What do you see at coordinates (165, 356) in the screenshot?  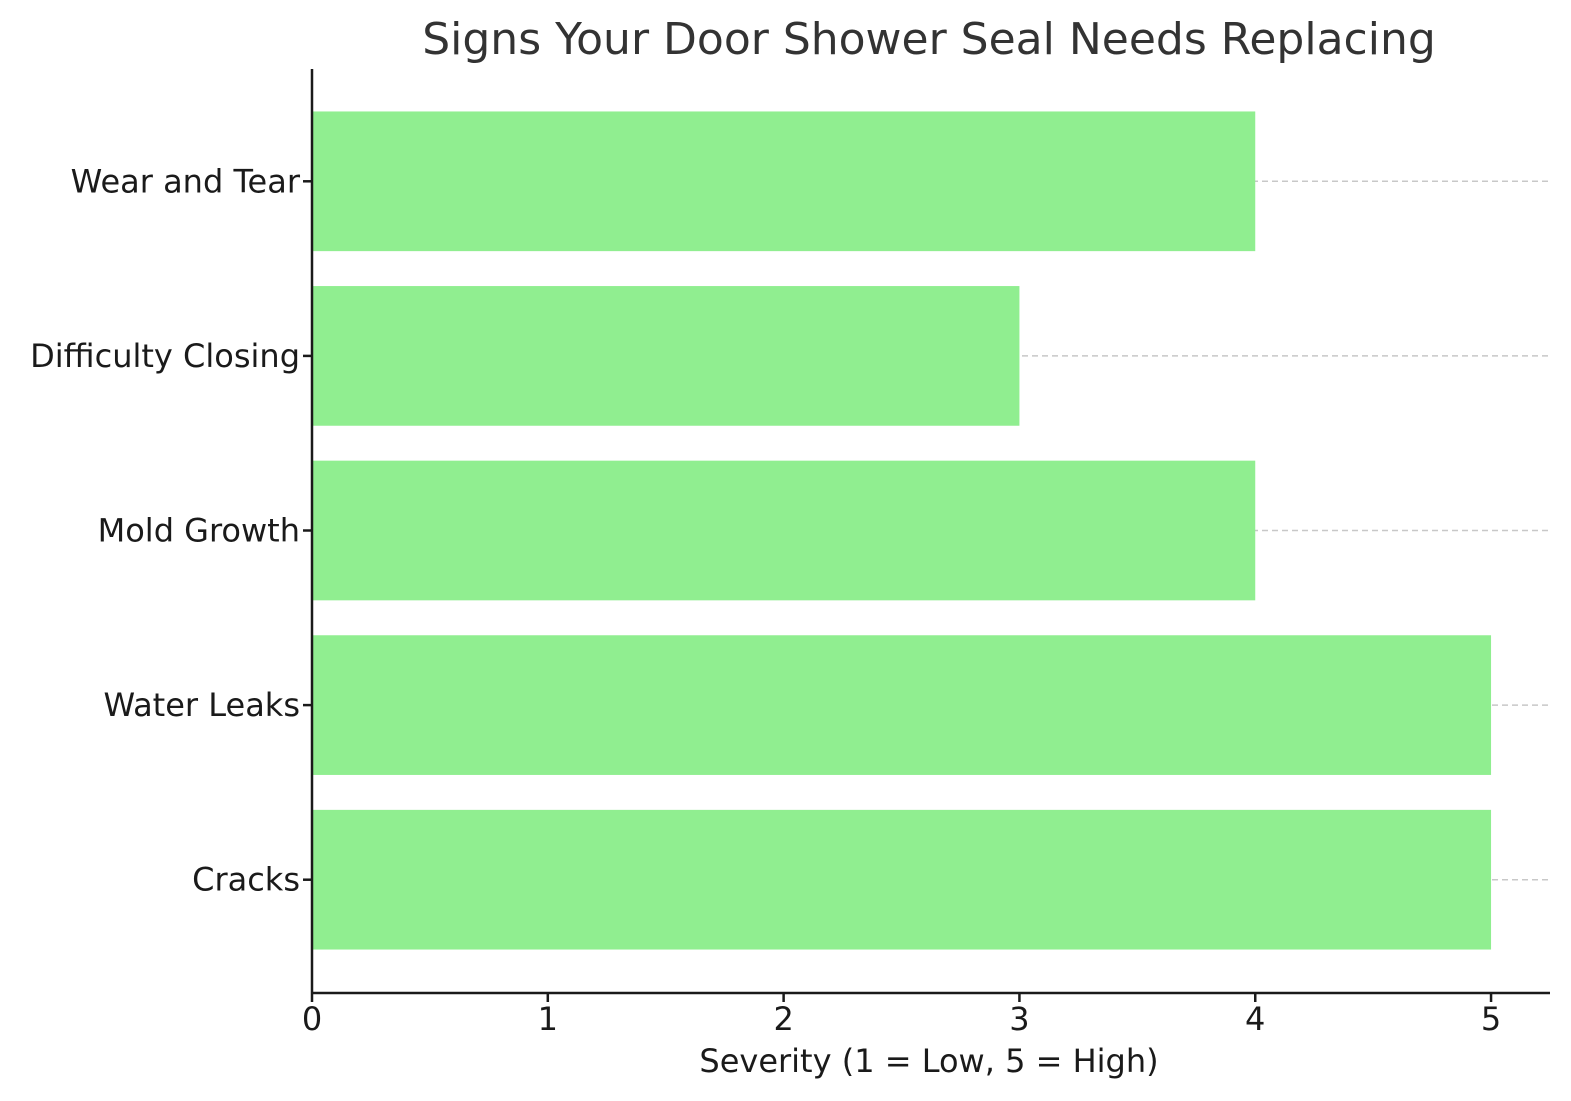 I see `y-tick-label: Difficulty Closing` at bounding box center [165, 356].